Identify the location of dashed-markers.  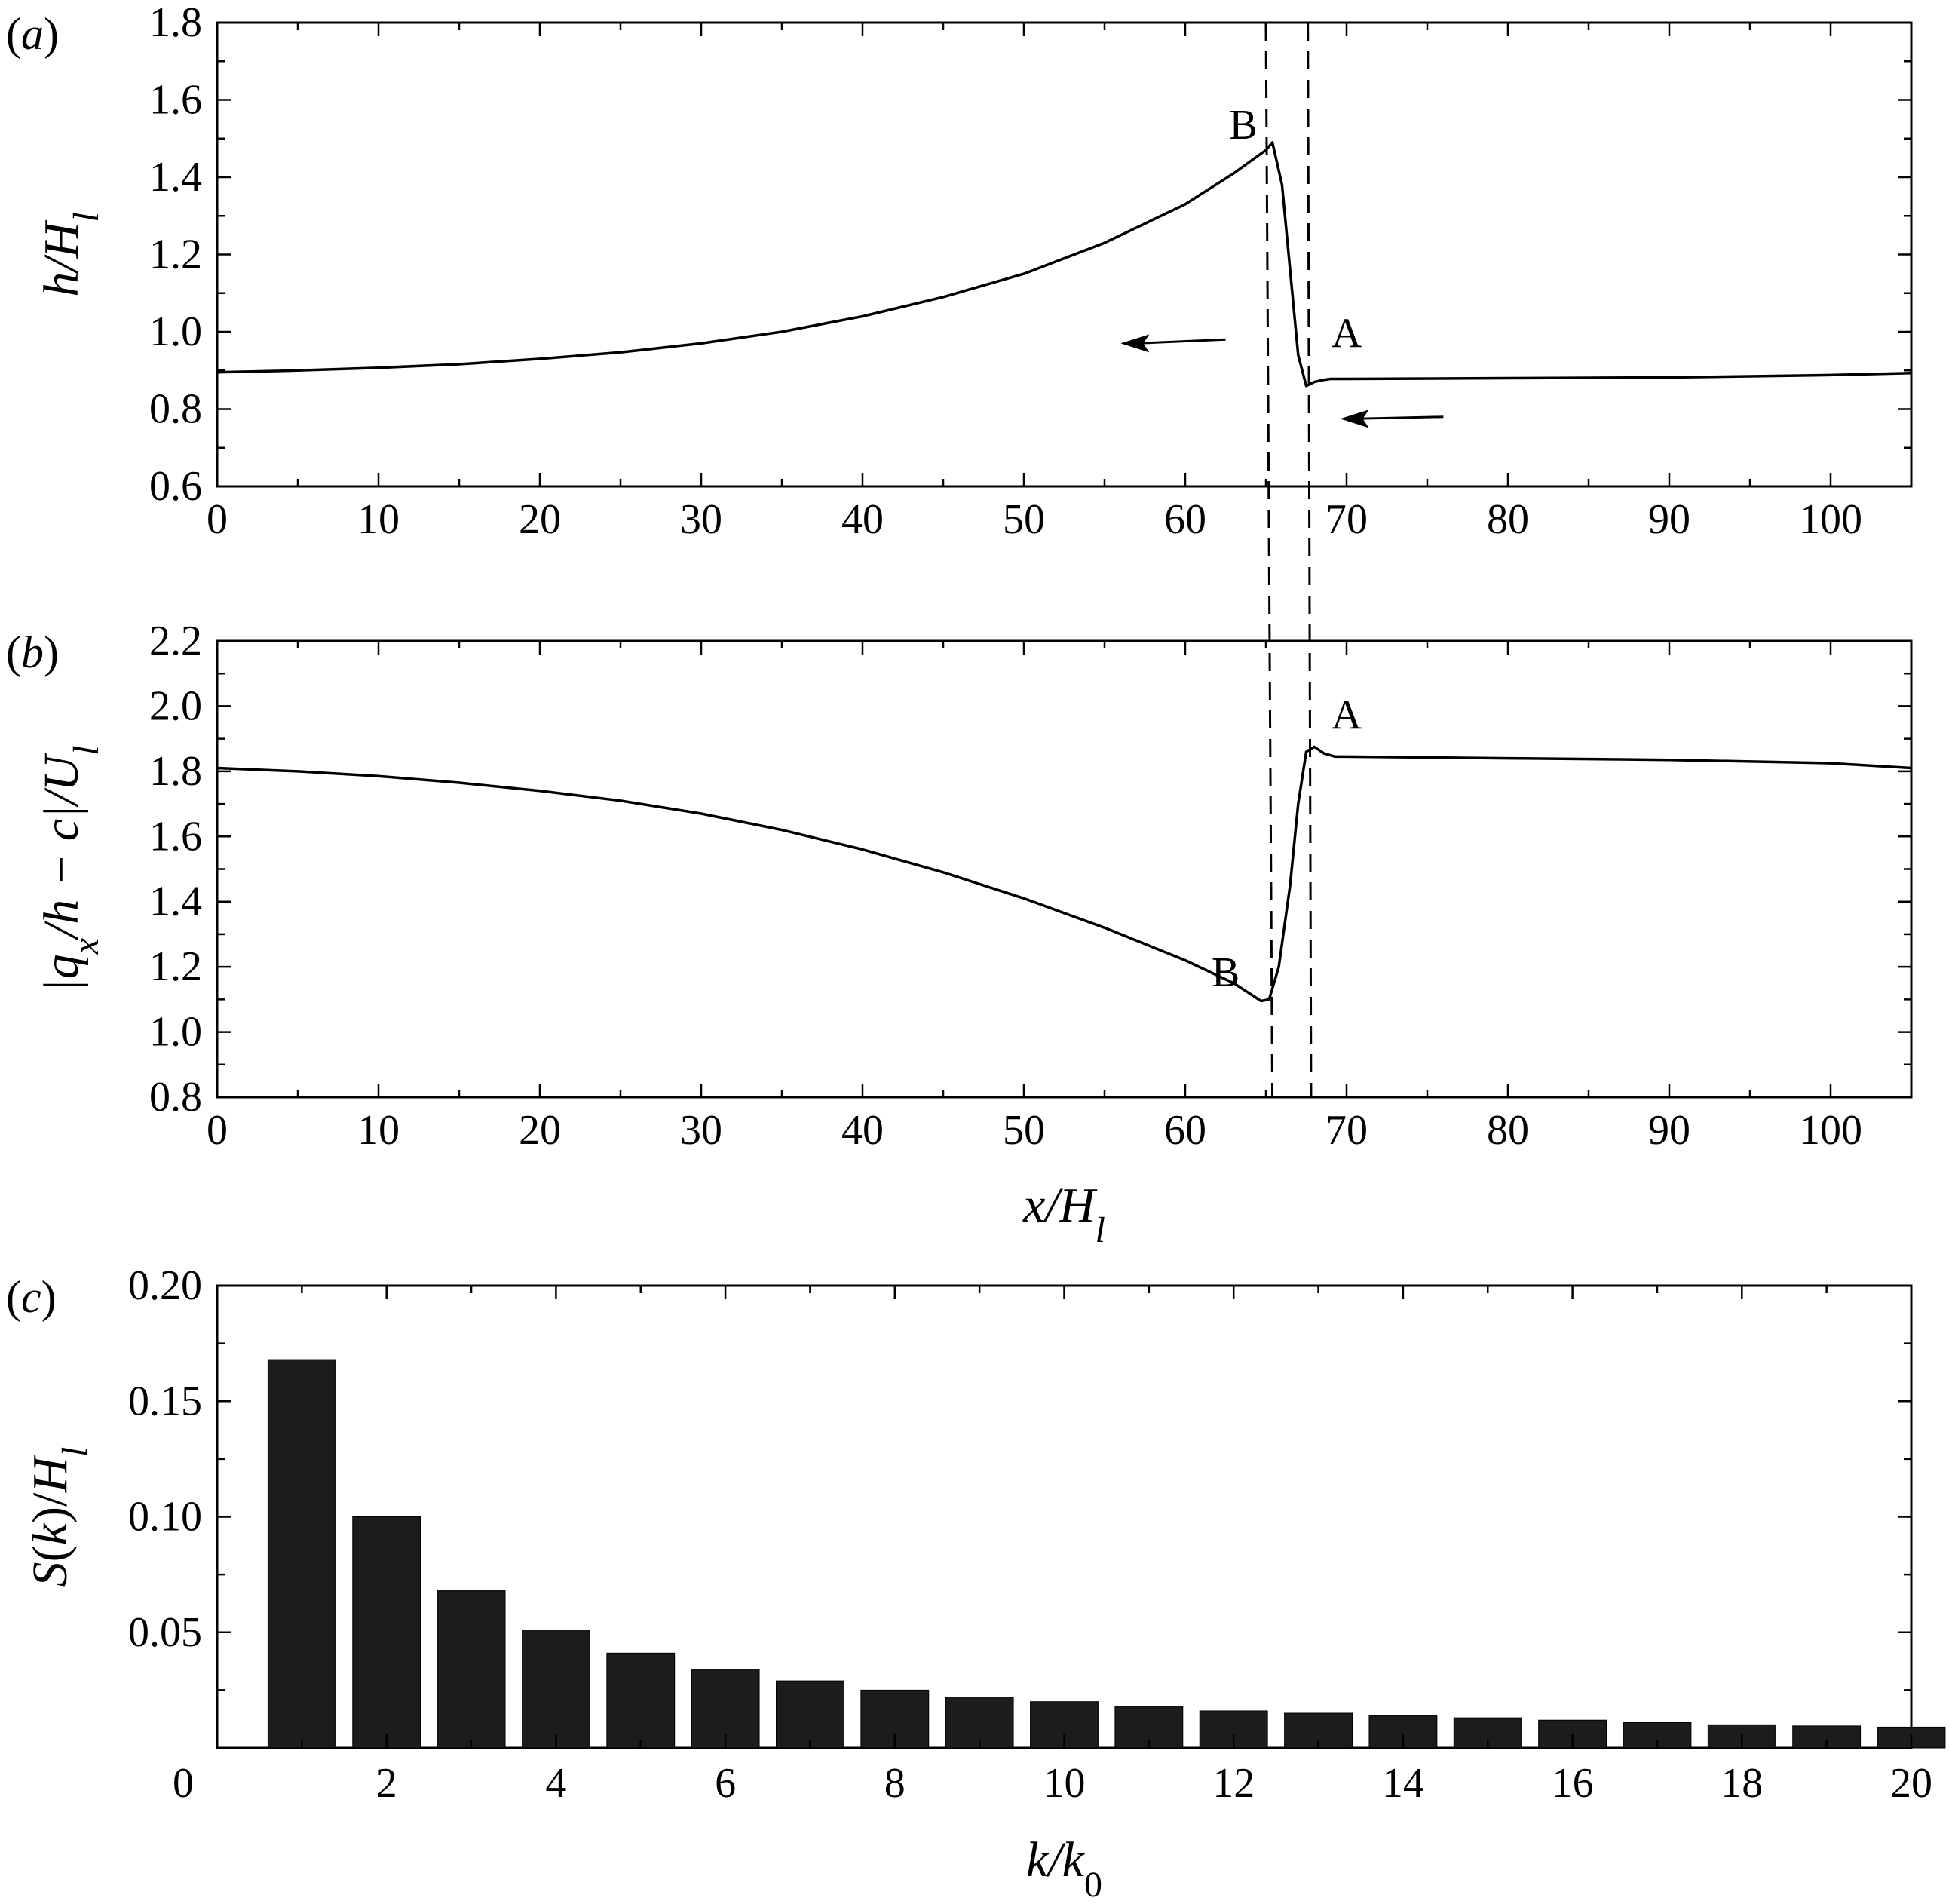
(1289, 560).